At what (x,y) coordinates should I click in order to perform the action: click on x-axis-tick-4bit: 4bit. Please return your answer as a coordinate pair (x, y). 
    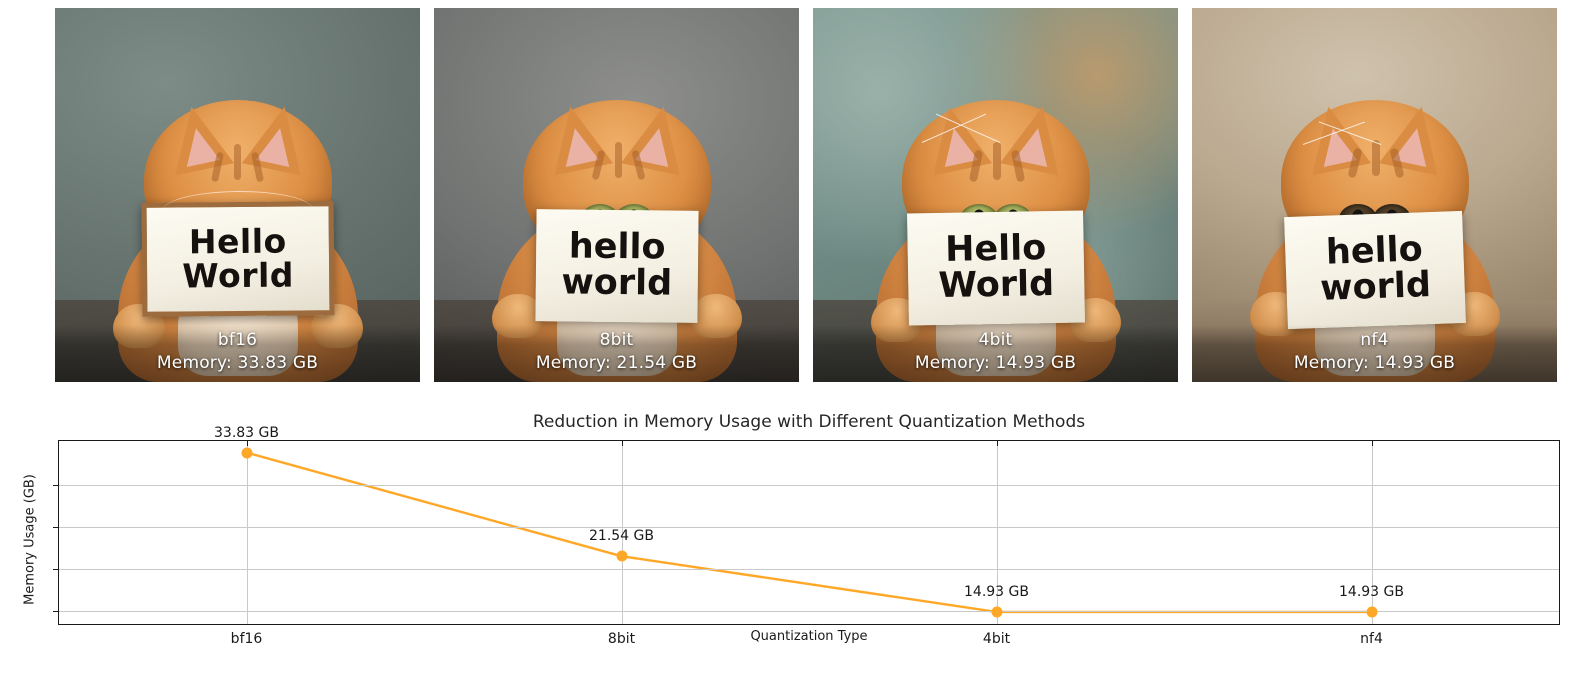
    Looking at the image, I should click on (996, 639).